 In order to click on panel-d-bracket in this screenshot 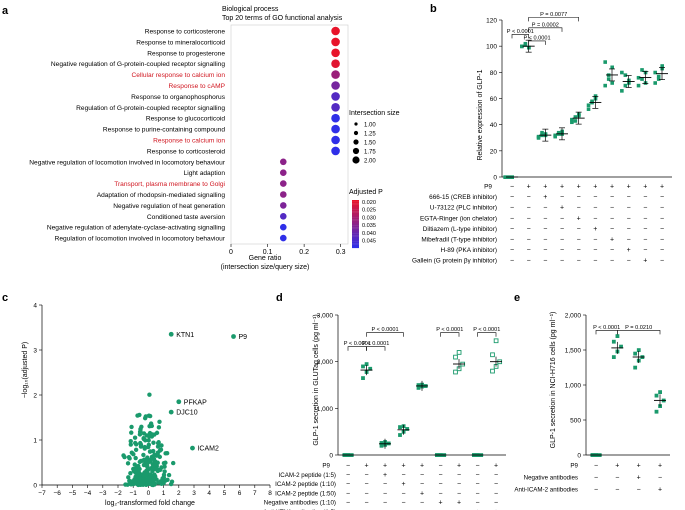, I will do `click(385, 334)`.